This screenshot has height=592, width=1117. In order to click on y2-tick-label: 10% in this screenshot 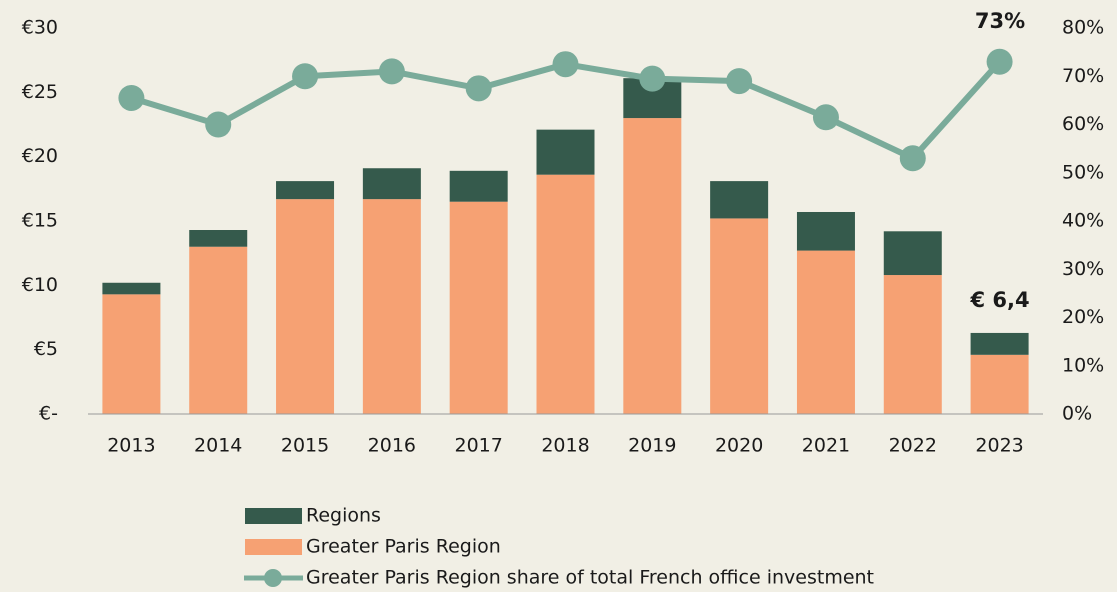, I will do `click(1083, 365)`.